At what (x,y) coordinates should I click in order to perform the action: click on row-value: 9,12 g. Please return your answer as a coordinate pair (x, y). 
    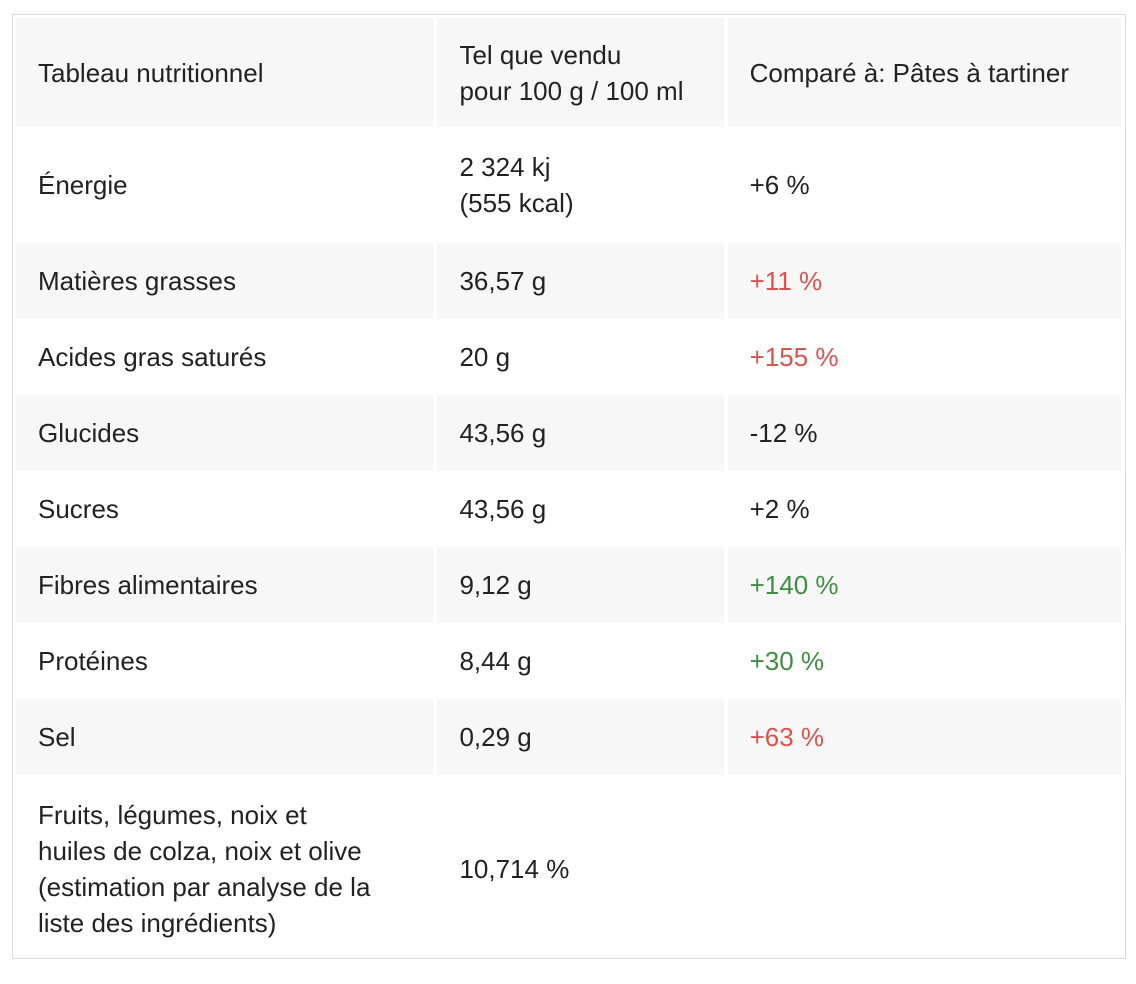
    Looking at the image, I should click on (580, 585).